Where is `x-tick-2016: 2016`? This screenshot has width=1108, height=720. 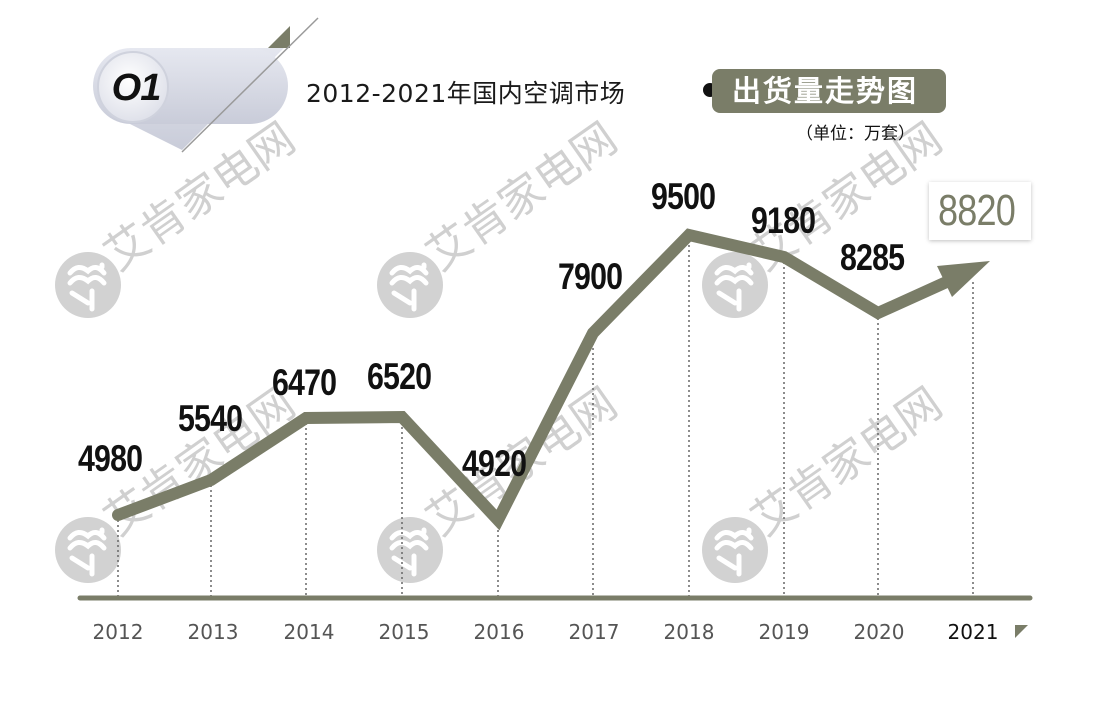 x-tick-2016: 2016 is located at coordinates (499, 632).